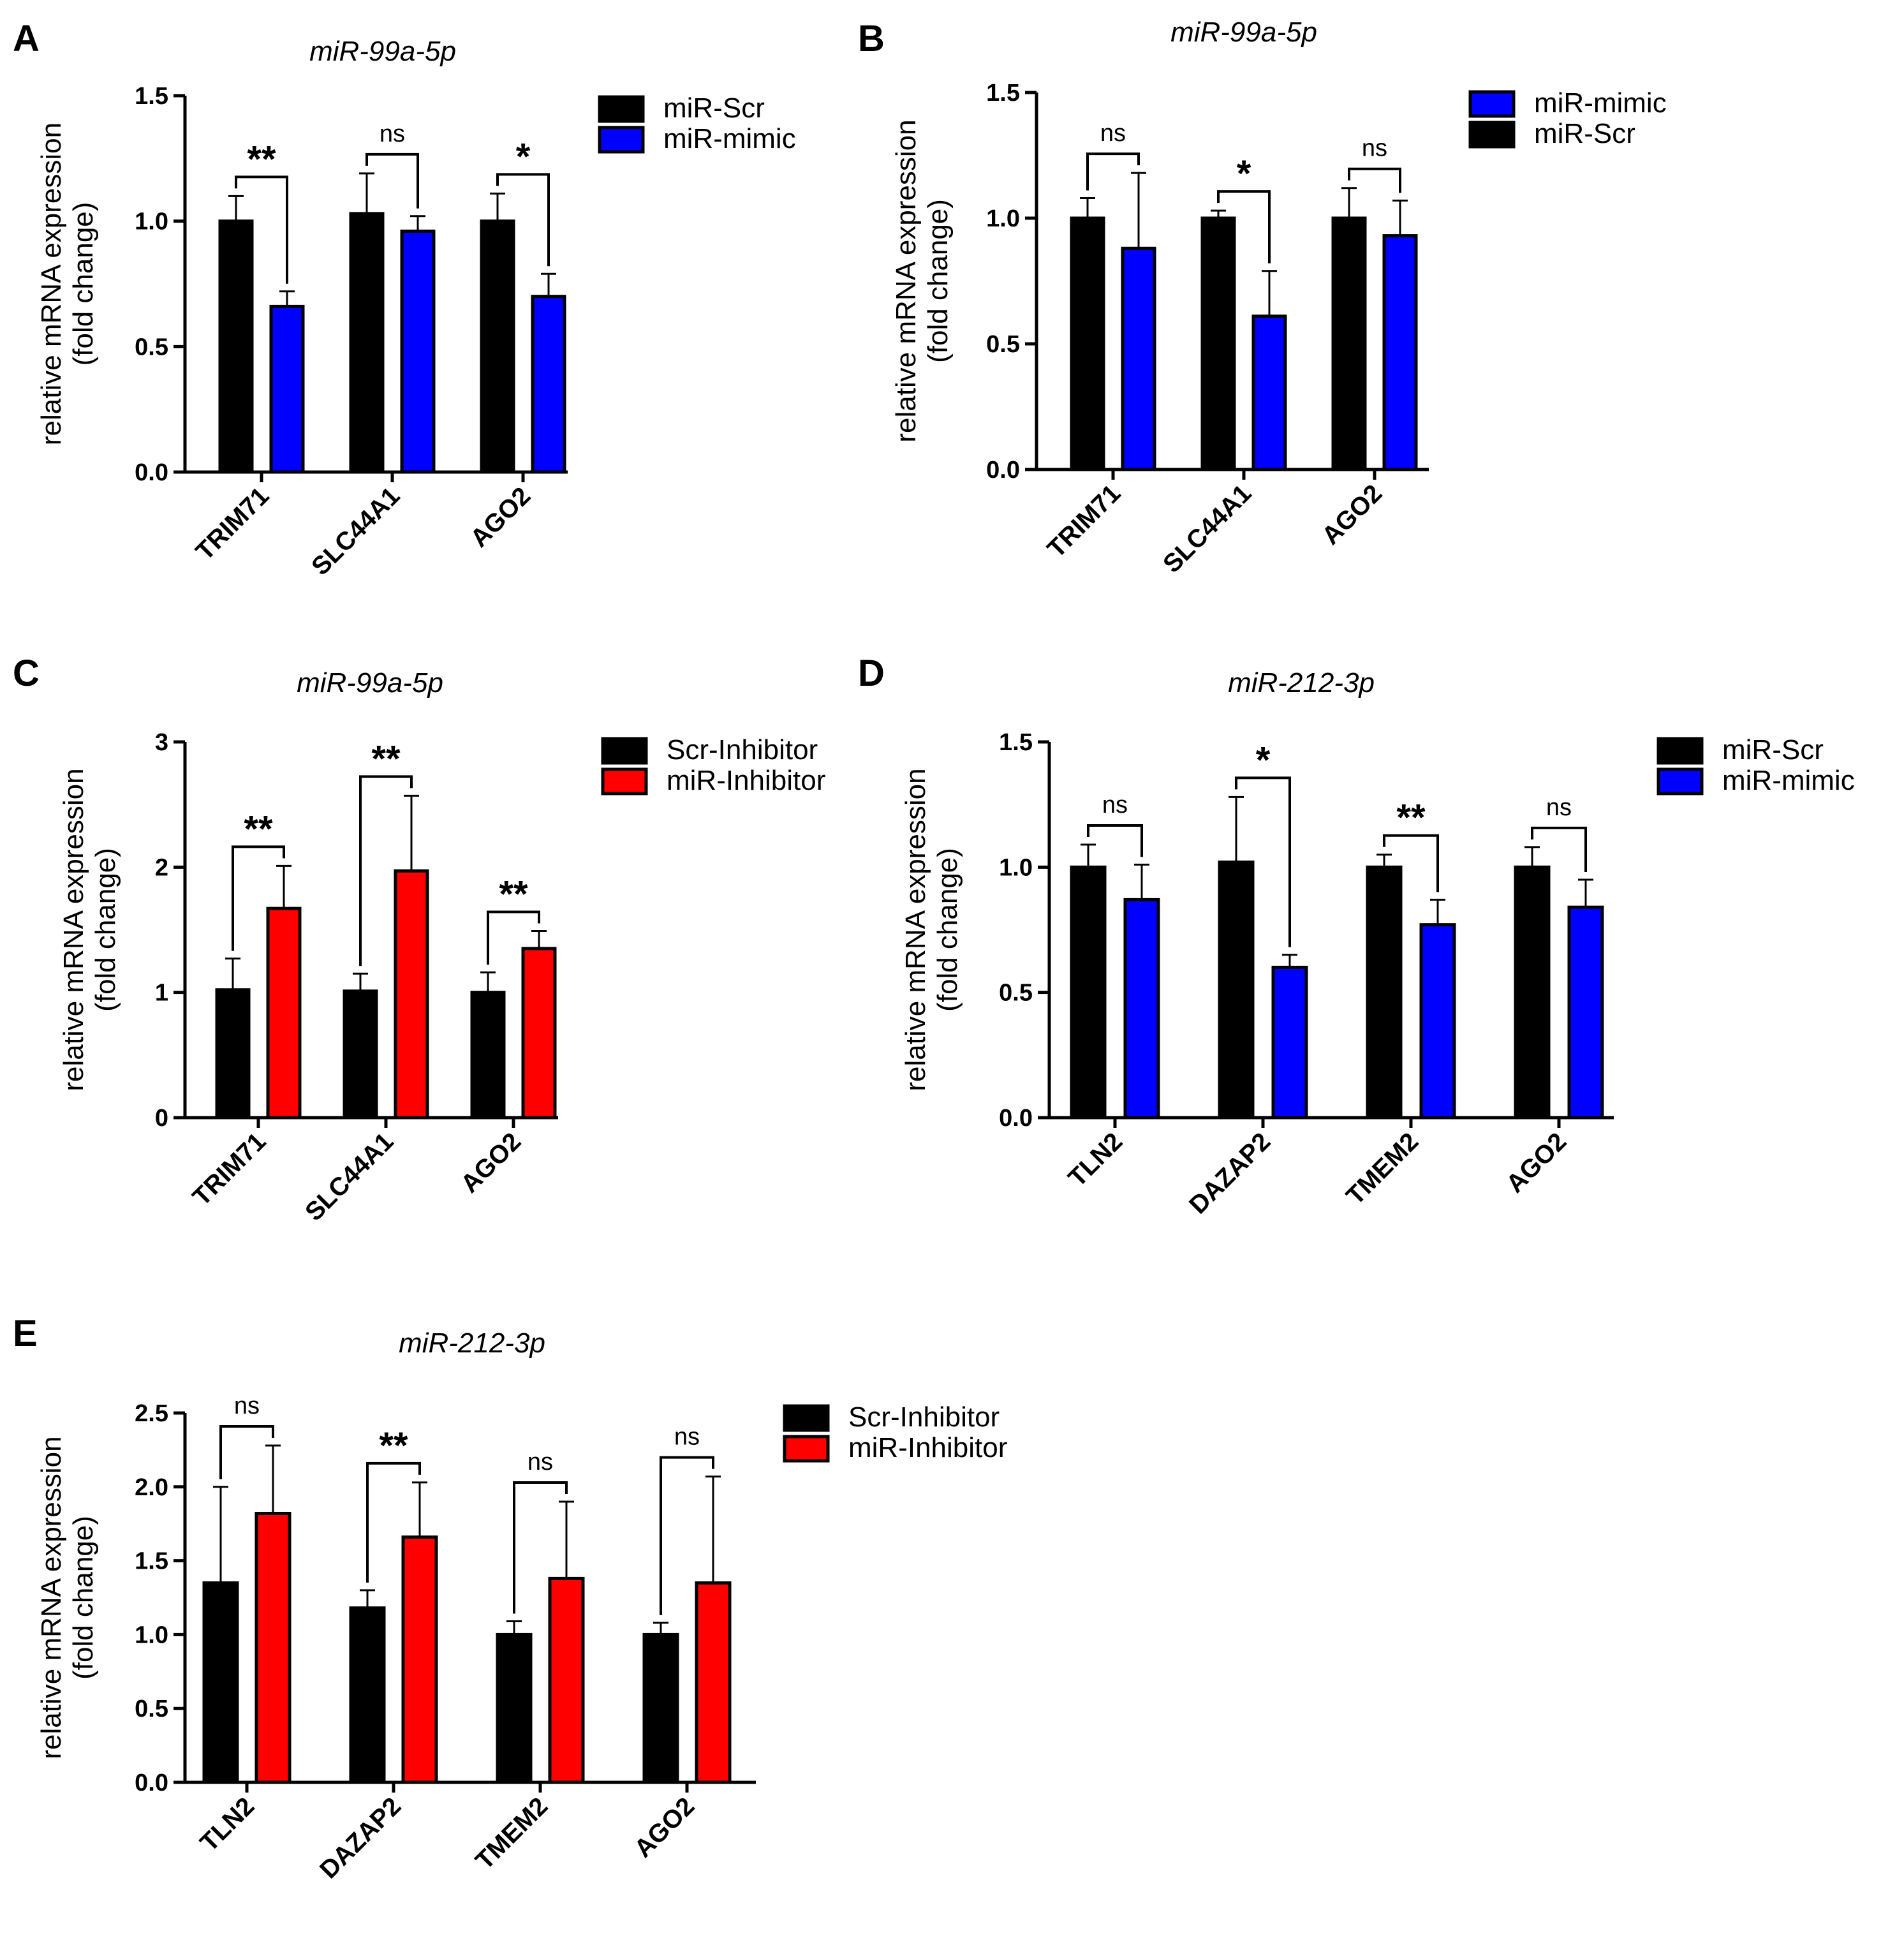 The image size is (1904, 1938). Describe the element at coordinates (83, 1598) in the screenshot. I see `y-axis-label-line: (fold change)` at that location.